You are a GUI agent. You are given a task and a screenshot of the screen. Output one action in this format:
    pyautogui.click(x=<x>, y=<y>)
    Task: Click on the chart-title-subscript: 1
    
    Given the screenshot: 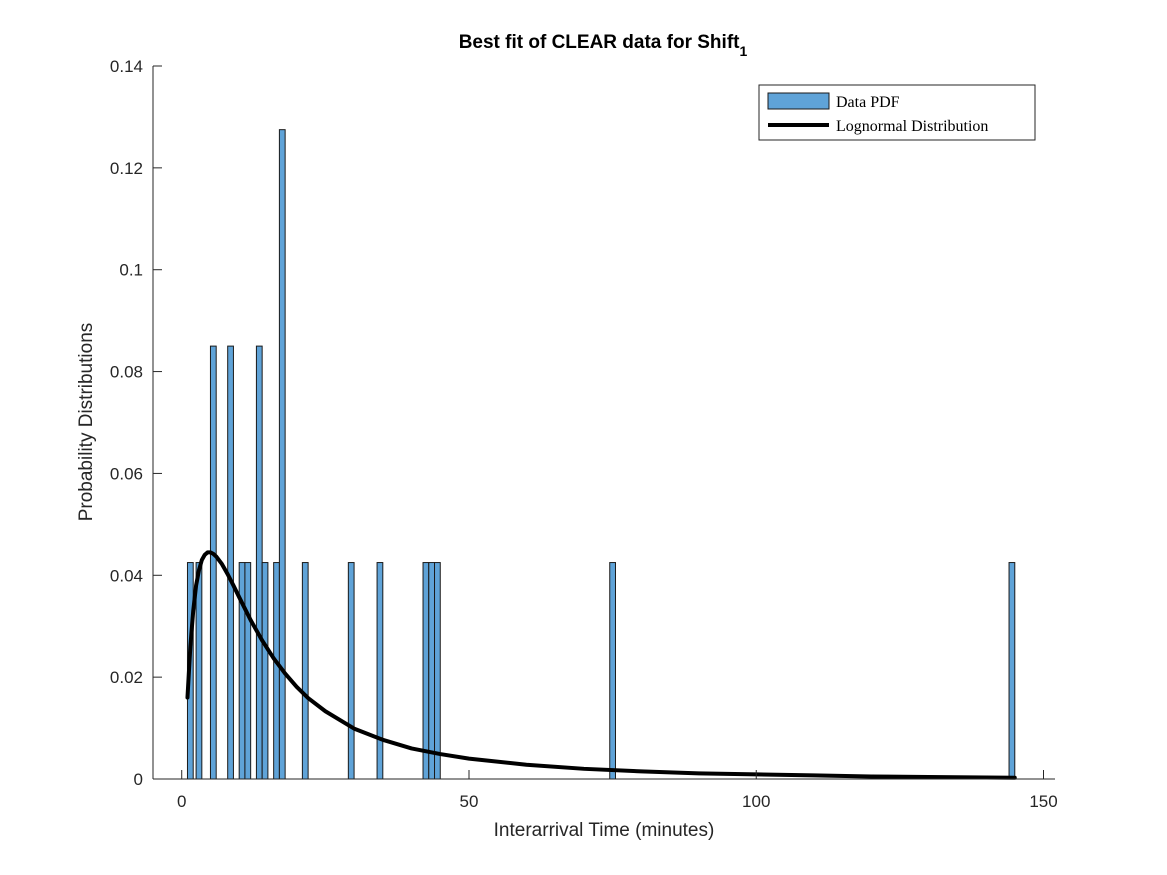 What is the action you would take?
    pyautogui.click(x=743, y=51)
    